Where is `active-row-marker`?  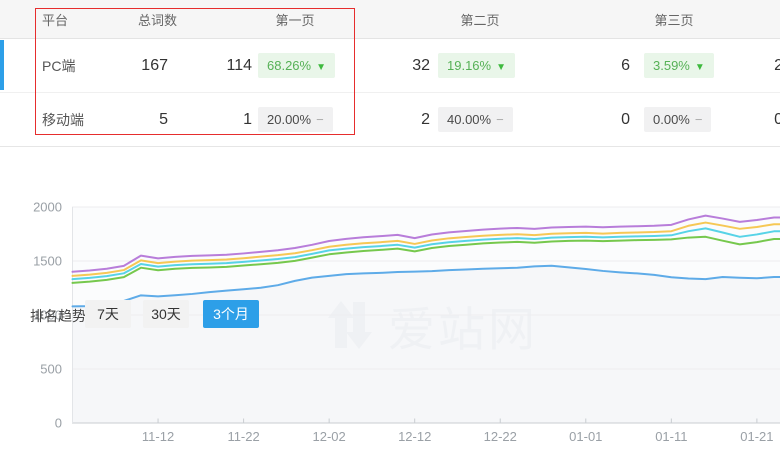
active-row-marker is located at coordinates (2, 65).